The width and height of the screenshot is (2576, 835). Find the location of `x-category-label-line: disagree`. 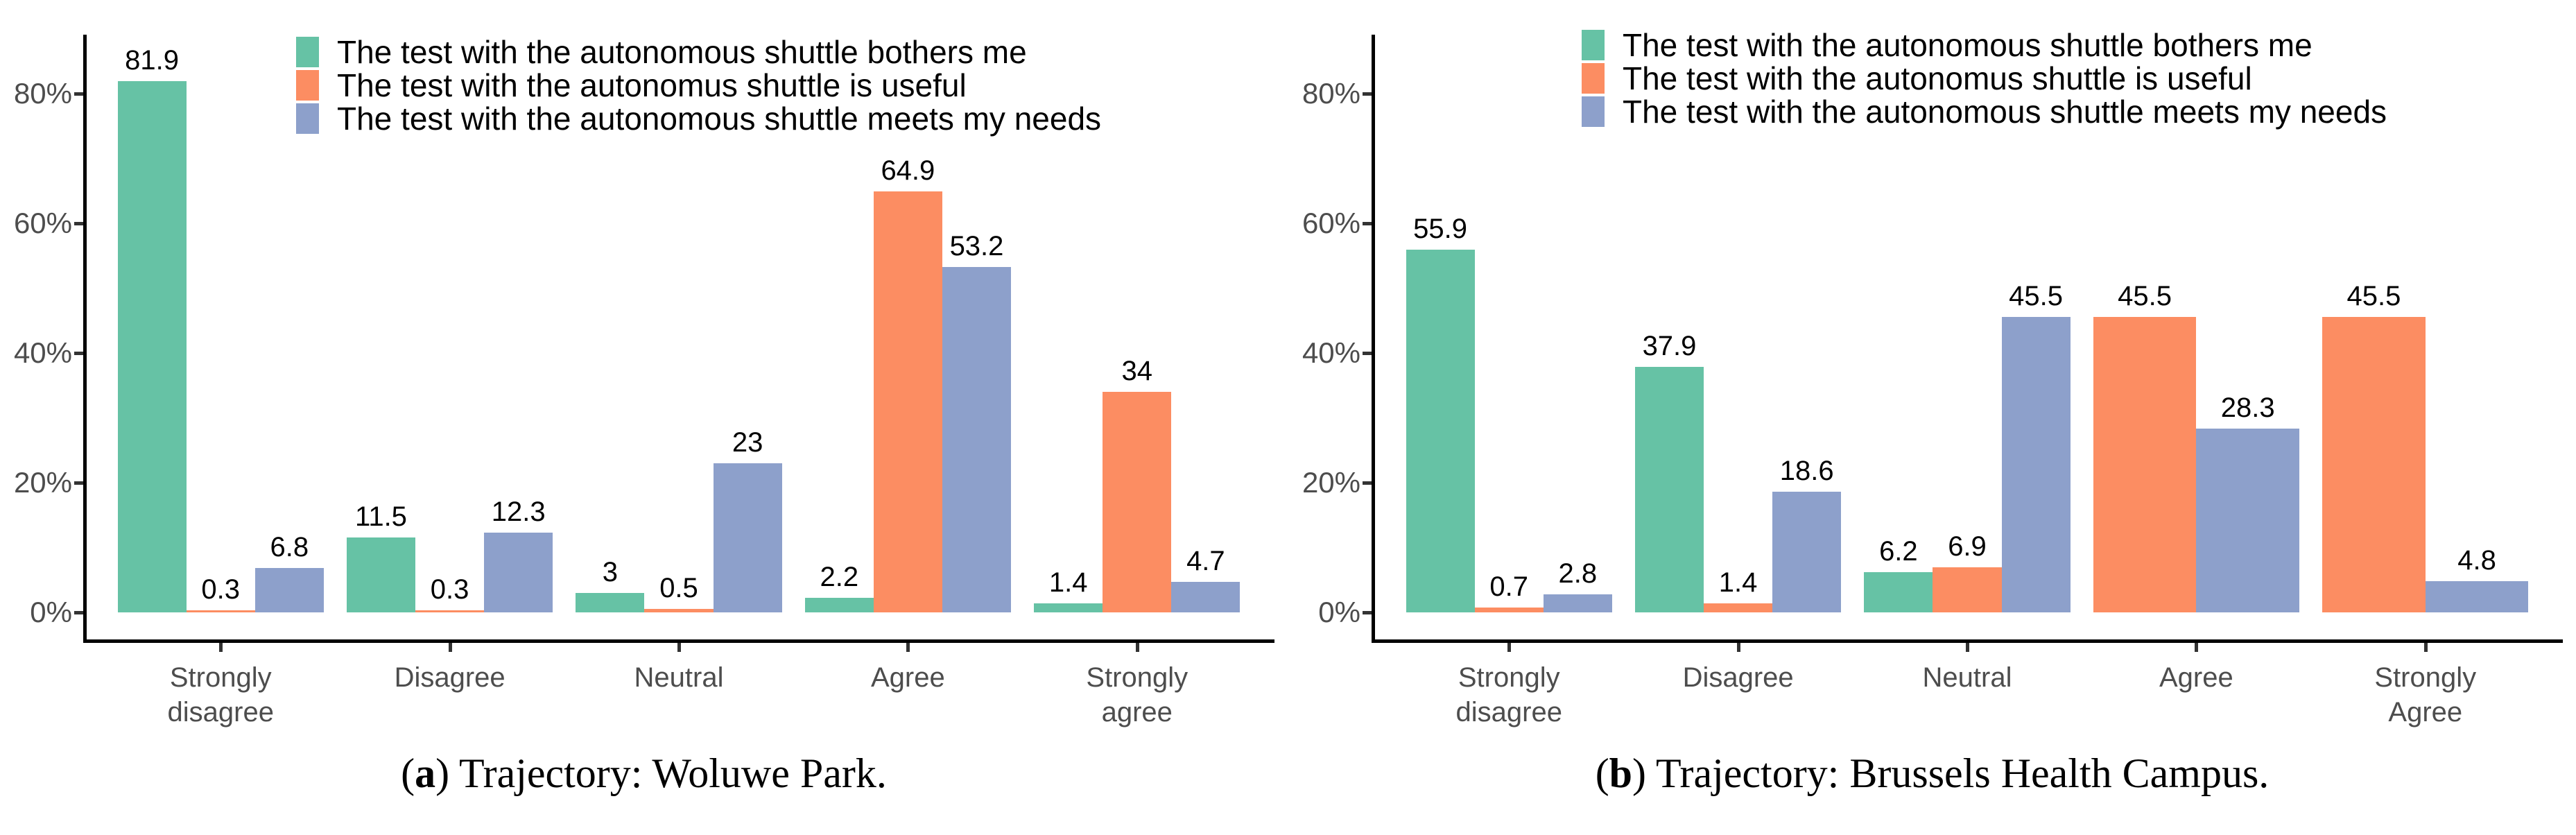

x-category-label-line: disagree is located at coordinates (1508, 712).